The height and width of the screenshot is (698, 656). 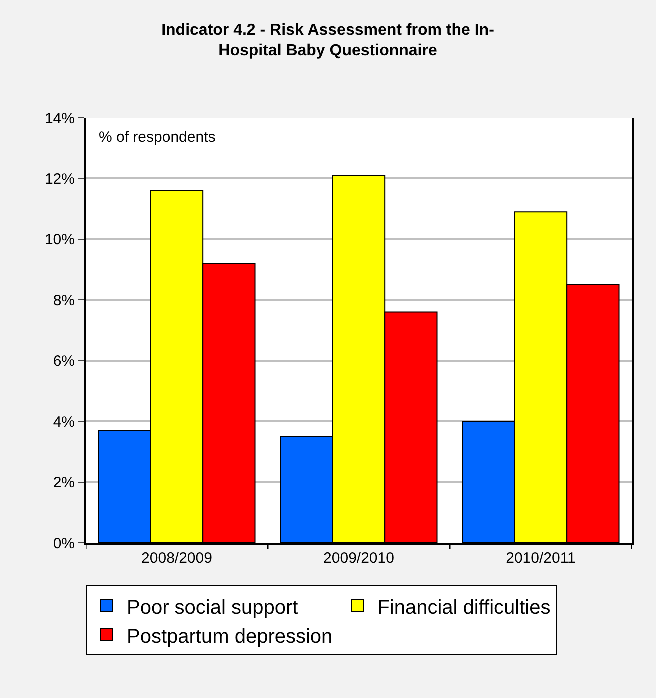 I want to click on x-tick-label: 2008/2009, so click(x=177, y=558).